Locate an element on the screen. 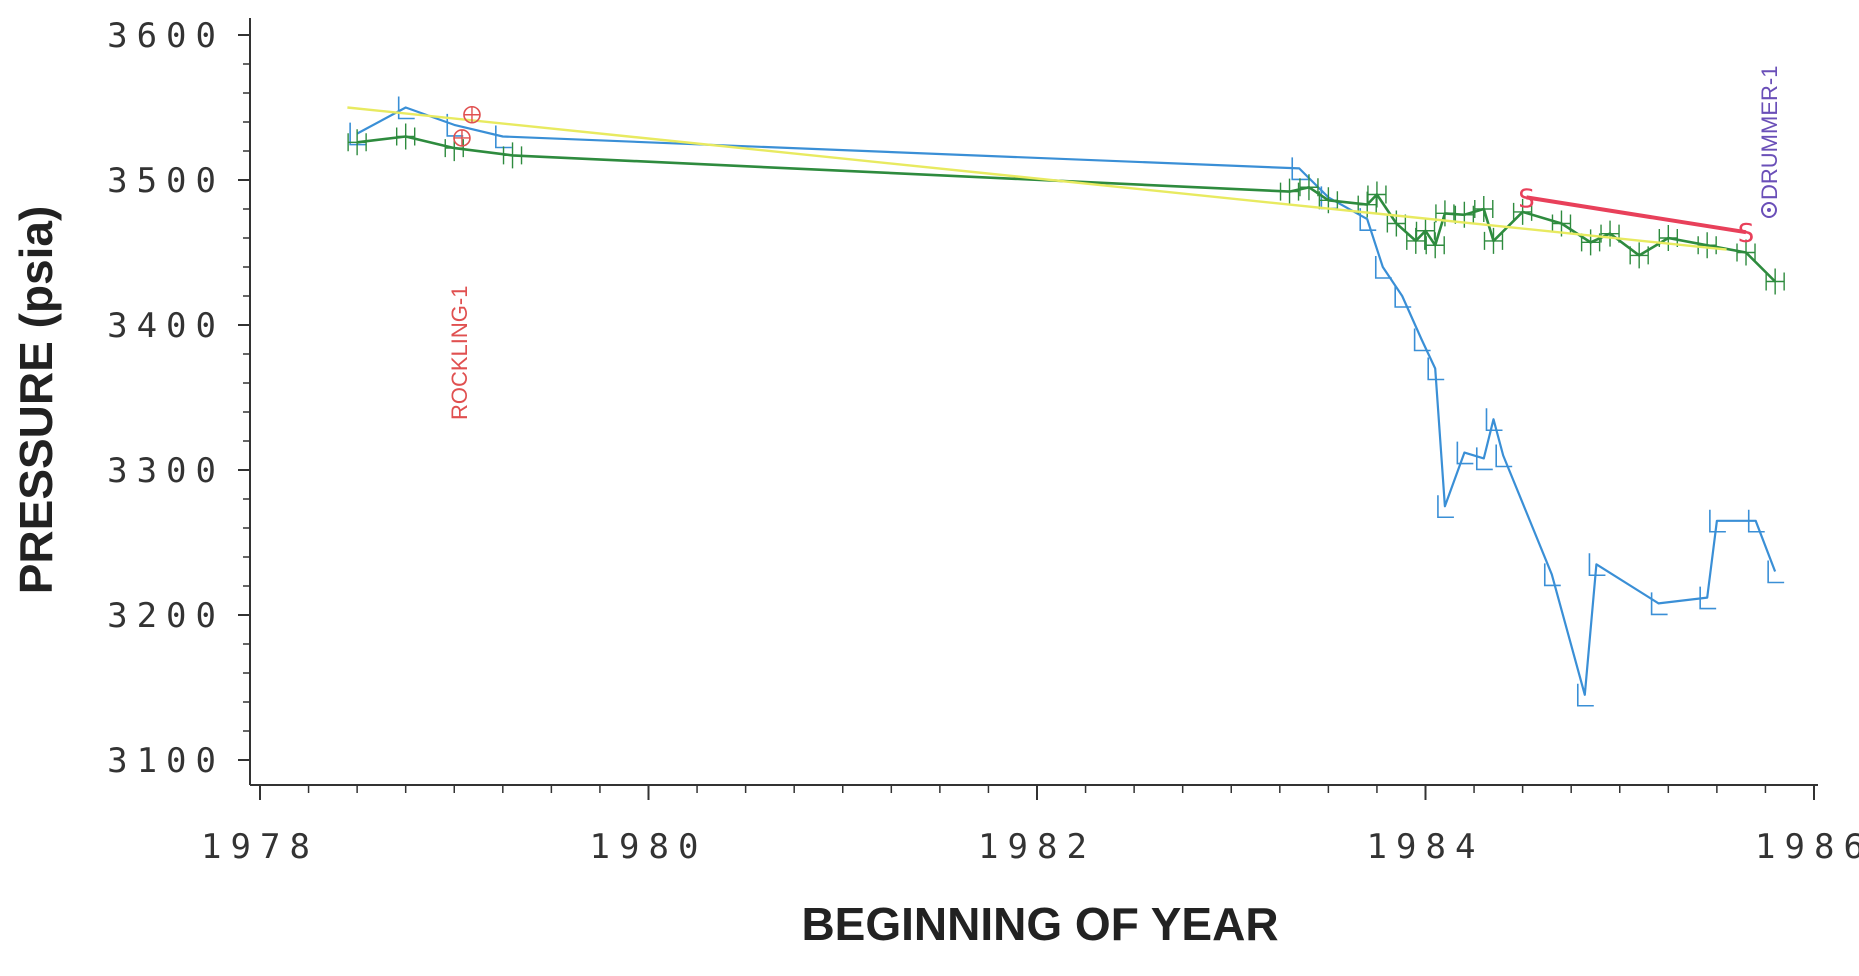 The height and width of the screenshot is (976, 1859). drummer-1-well-icon is located at coordinates (1769, 210).